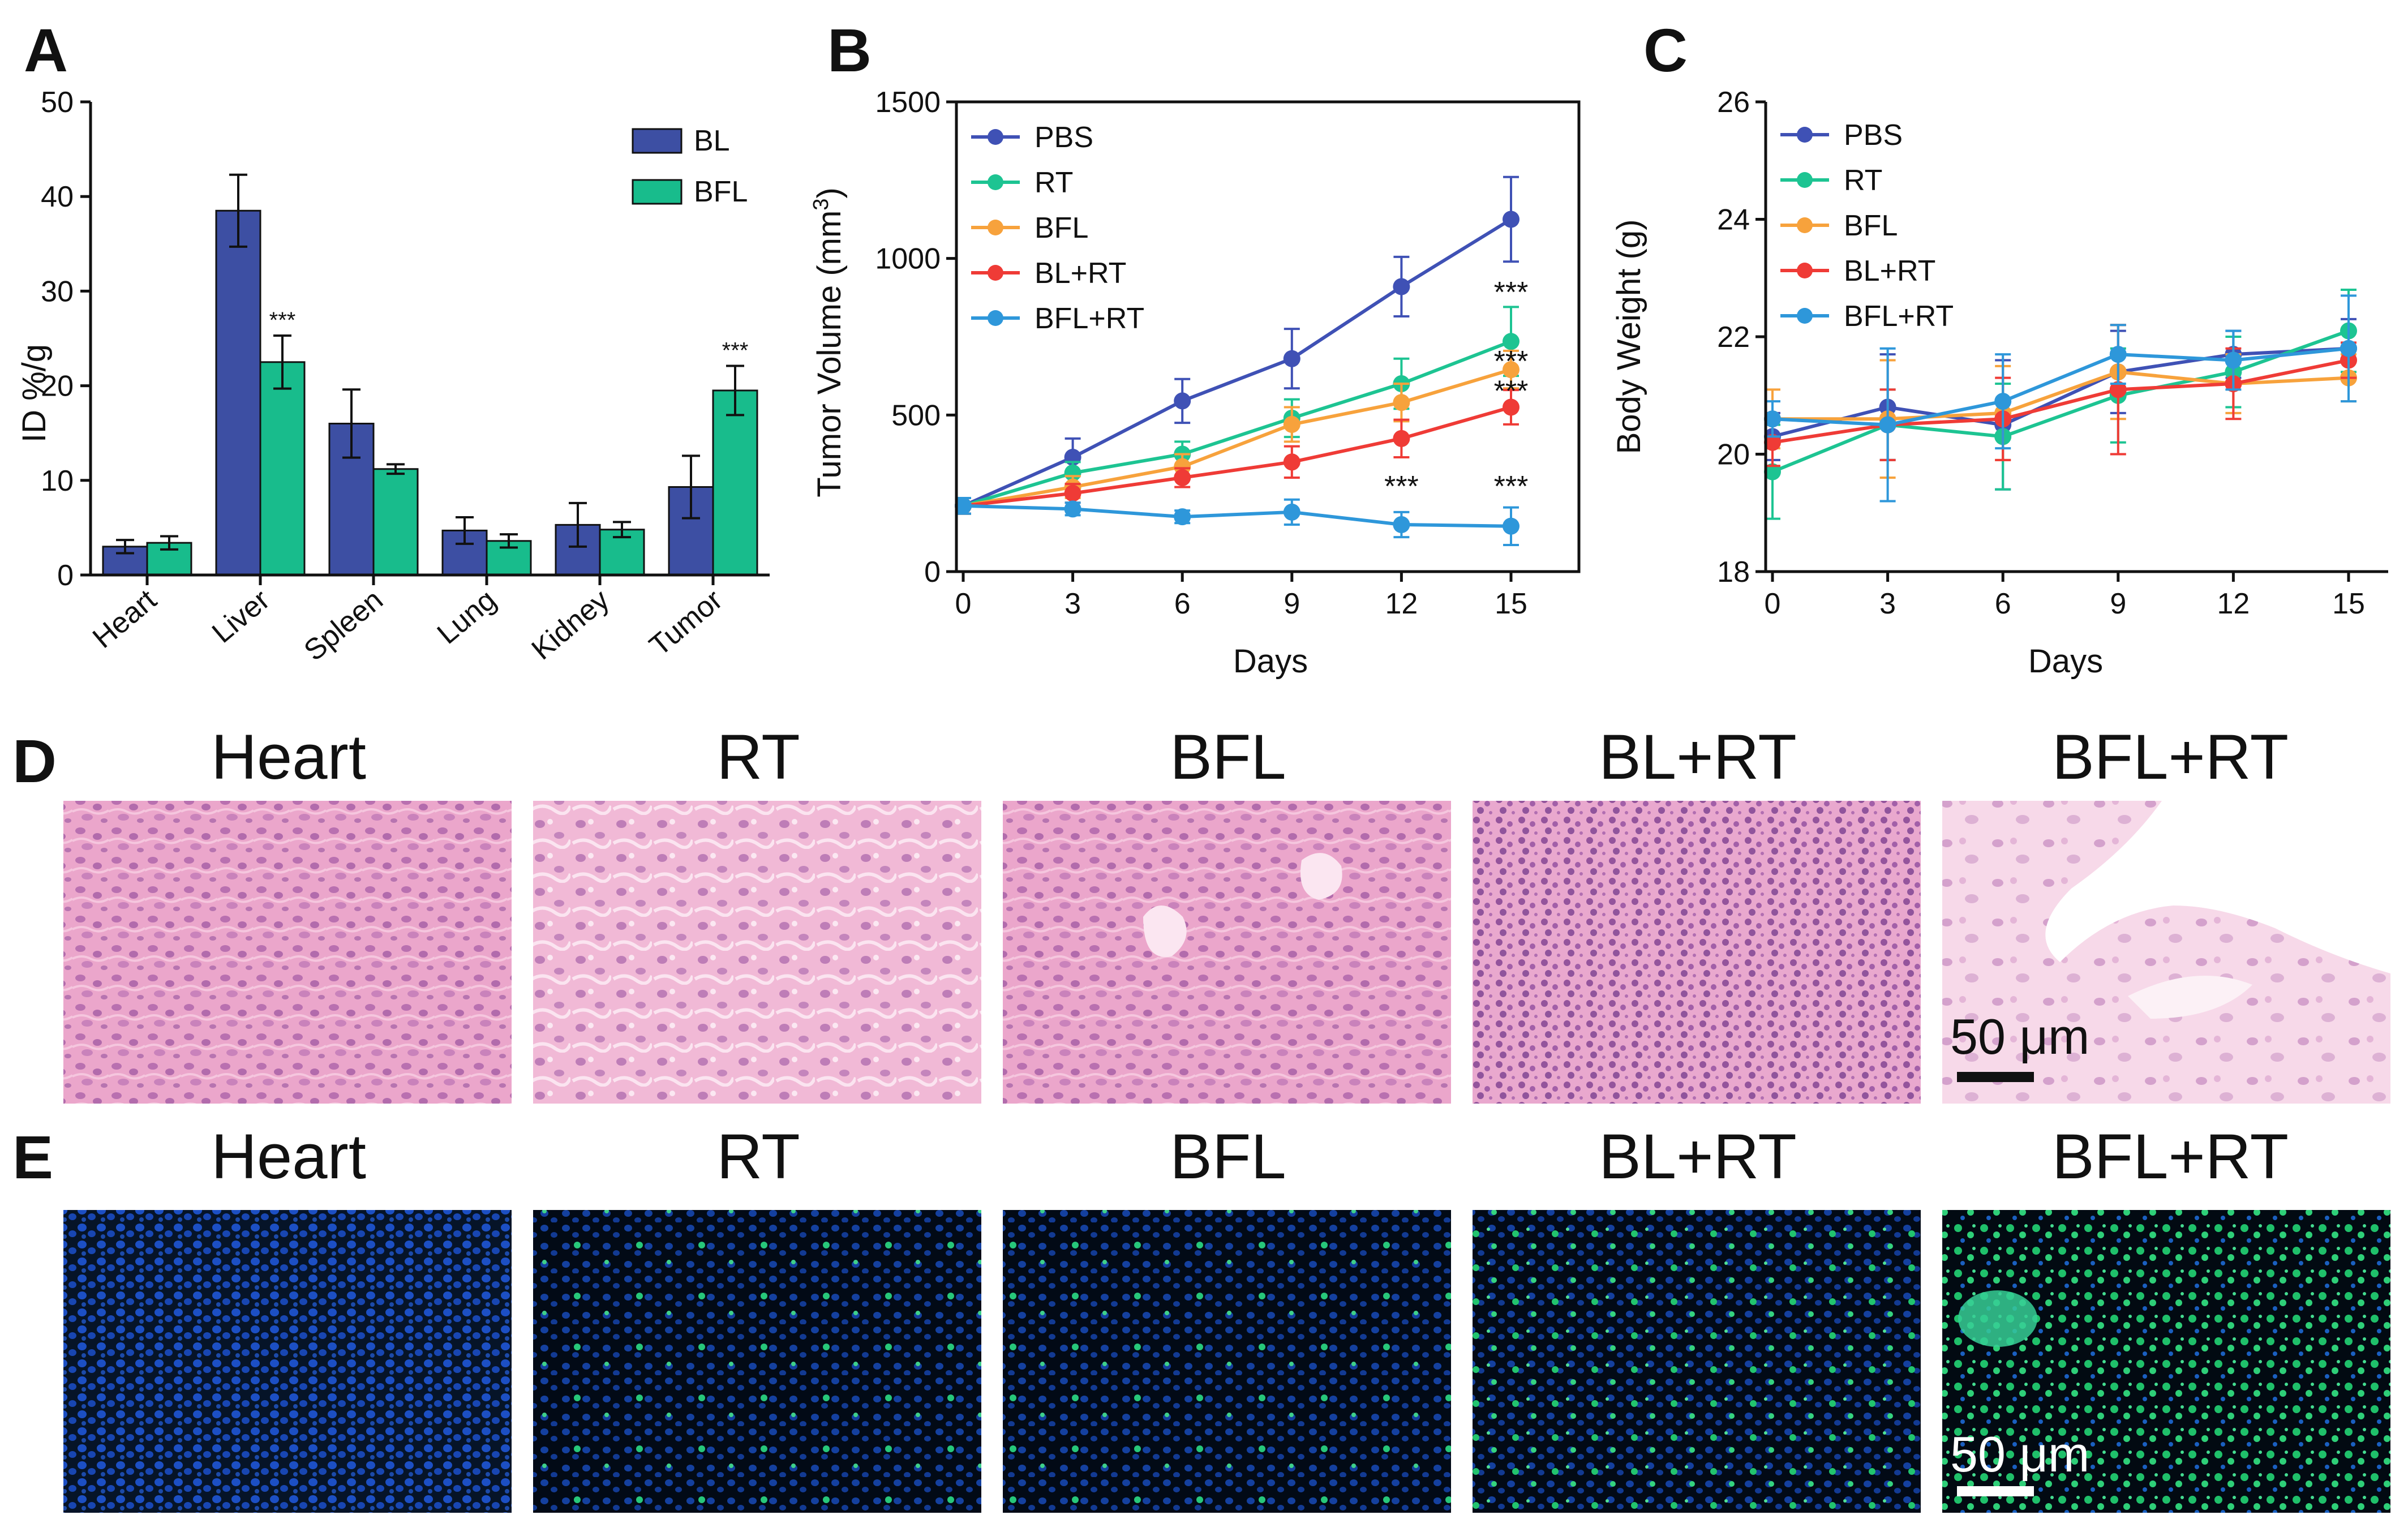  Describe the element at coordinates (1733, 337) in the screenshot. I see `chart-c-y-tick-label-22: 22` at that location.